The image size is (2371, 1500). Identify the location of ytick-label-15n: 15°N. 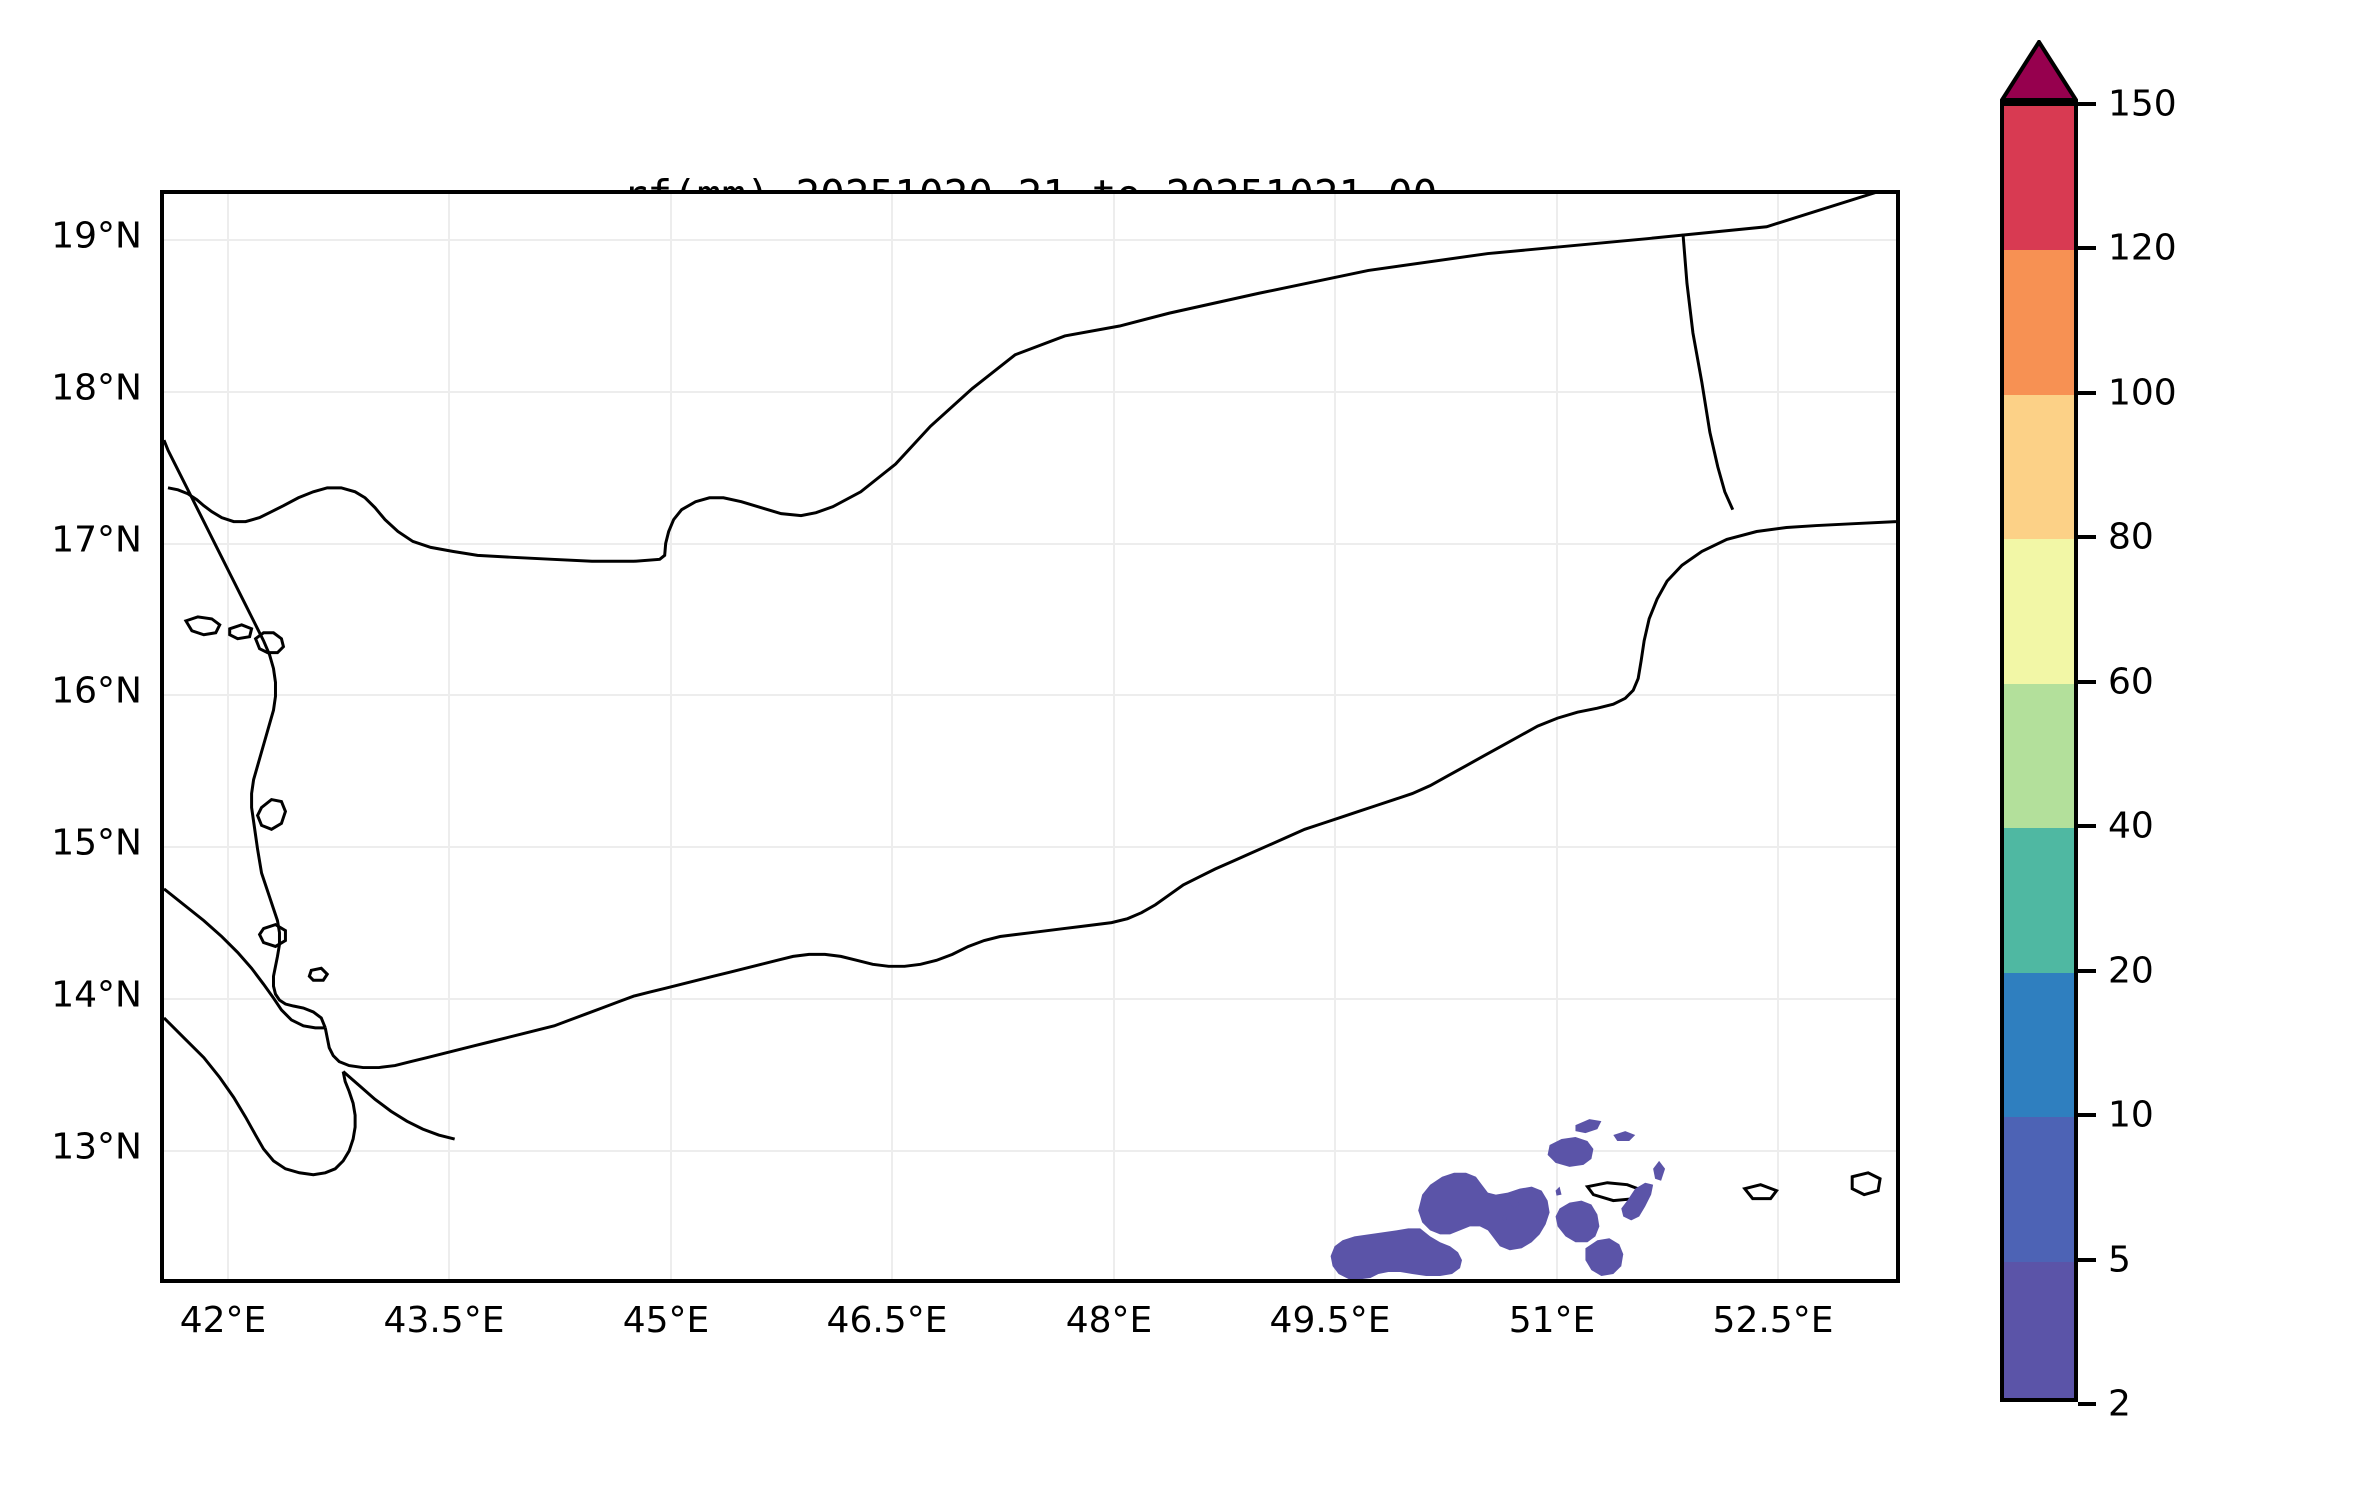
(96, 843).